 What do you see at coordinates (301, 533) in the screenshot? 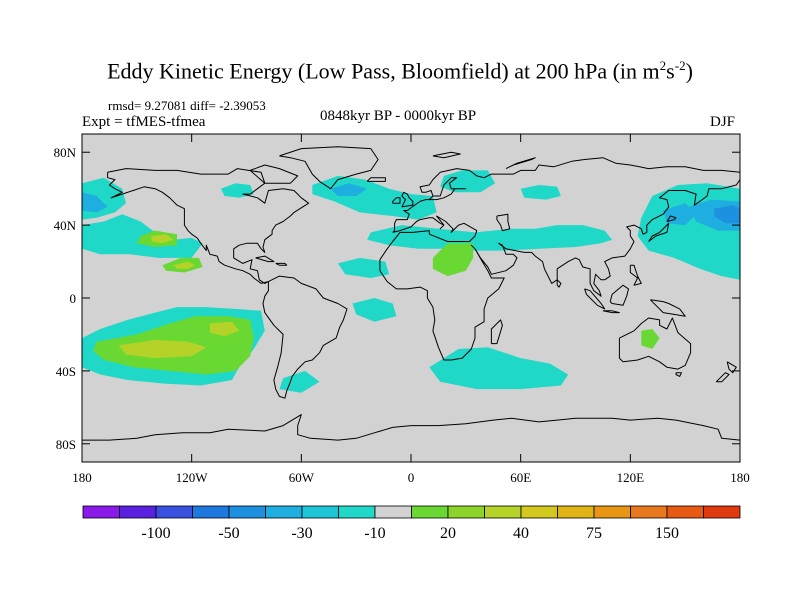
I see `colorbar-label-2: -30` at bounding box center [301, 533].